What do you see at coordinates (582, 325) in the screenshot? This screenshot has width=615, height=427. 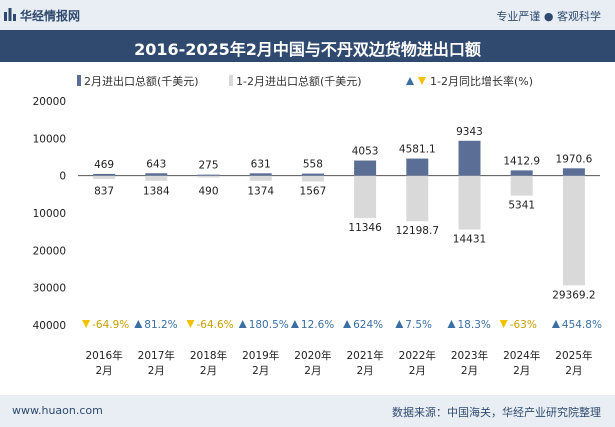 I see `growth-label: 454.8%` at bounding box center [582, 325].